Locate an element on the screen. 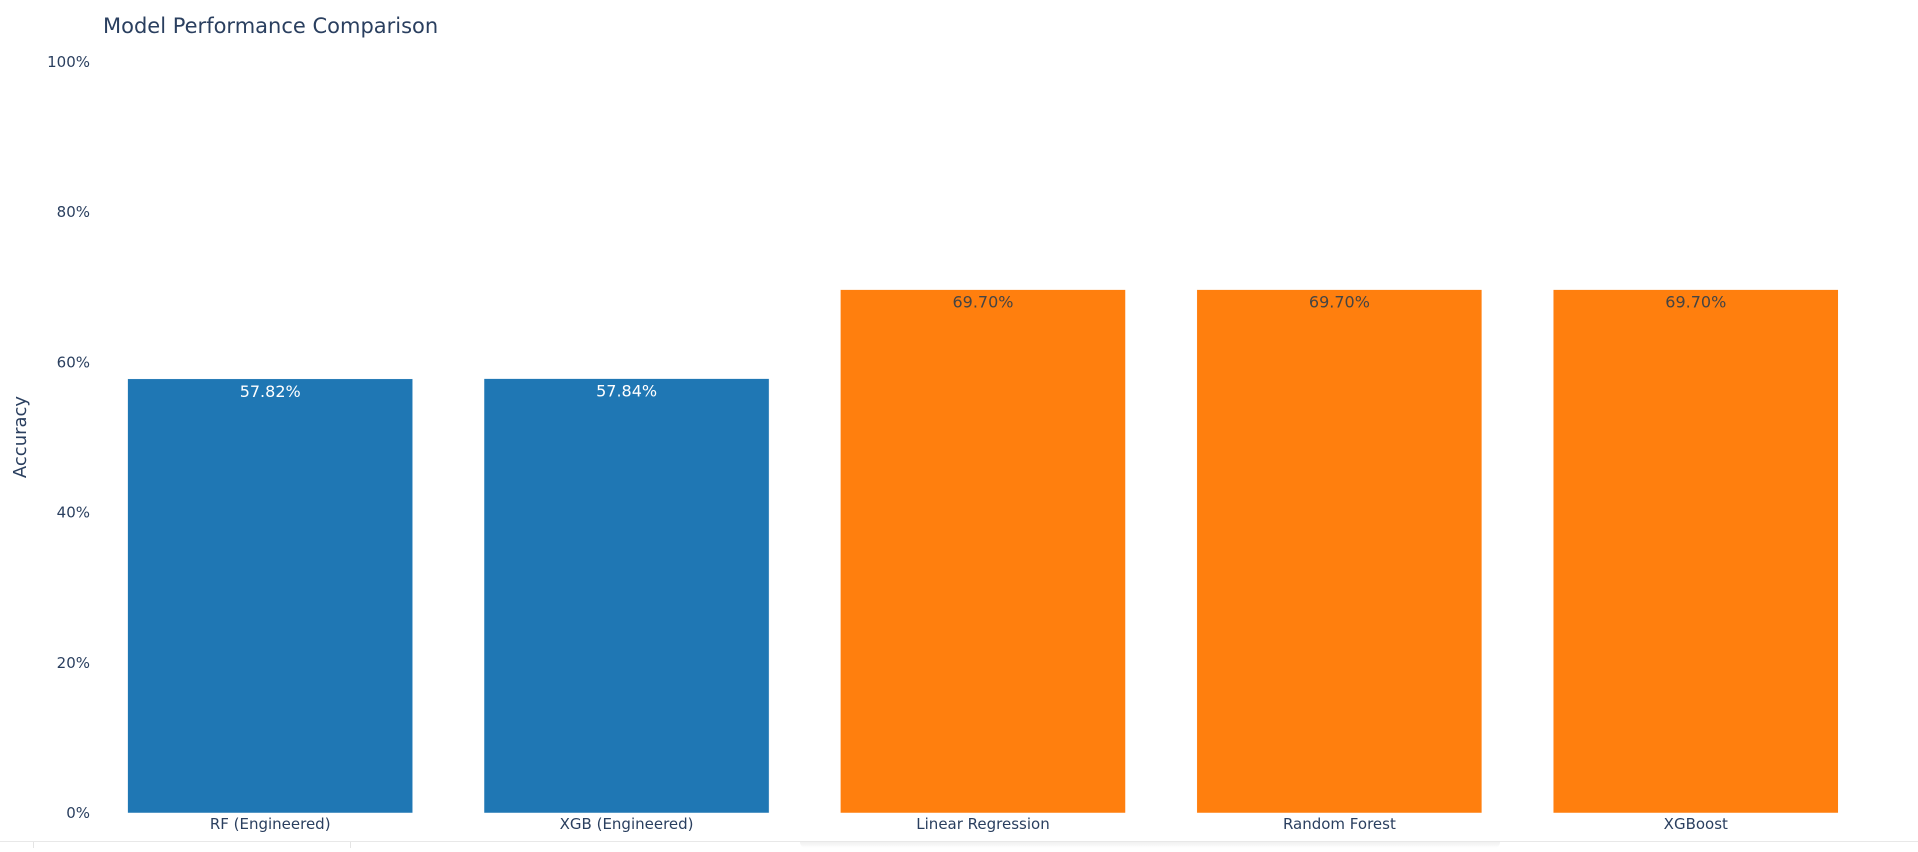  x-tick-label: RF (Engineered) is located at coordinates (270, 824).